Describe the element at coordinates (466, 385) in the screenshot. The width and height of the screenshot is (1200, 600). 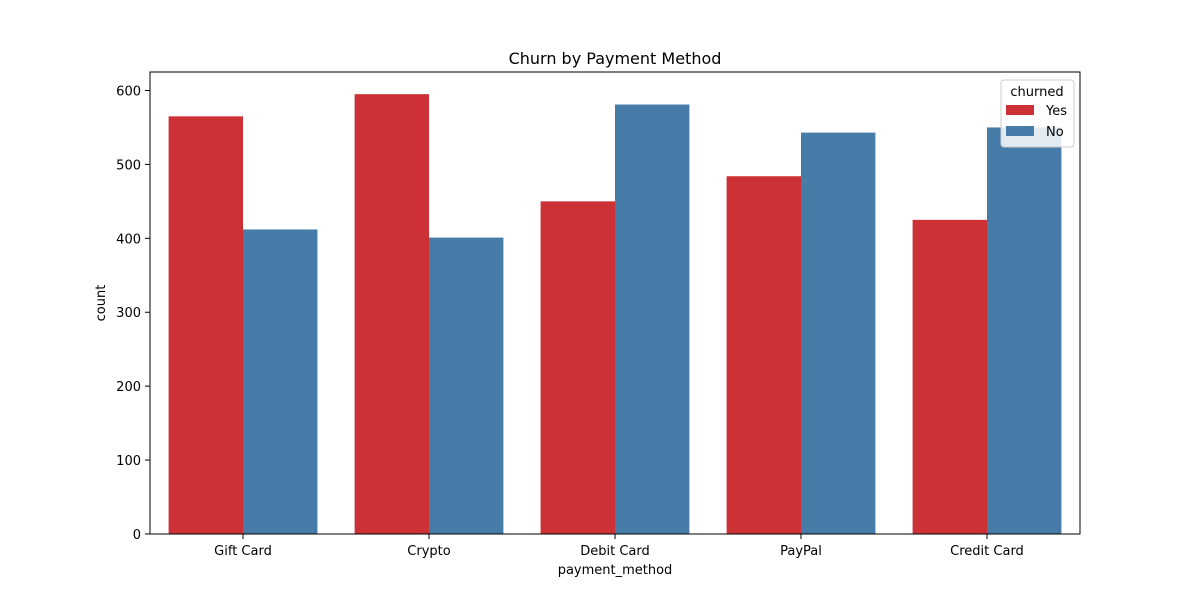
I see `bar-crypto-no` at that location.